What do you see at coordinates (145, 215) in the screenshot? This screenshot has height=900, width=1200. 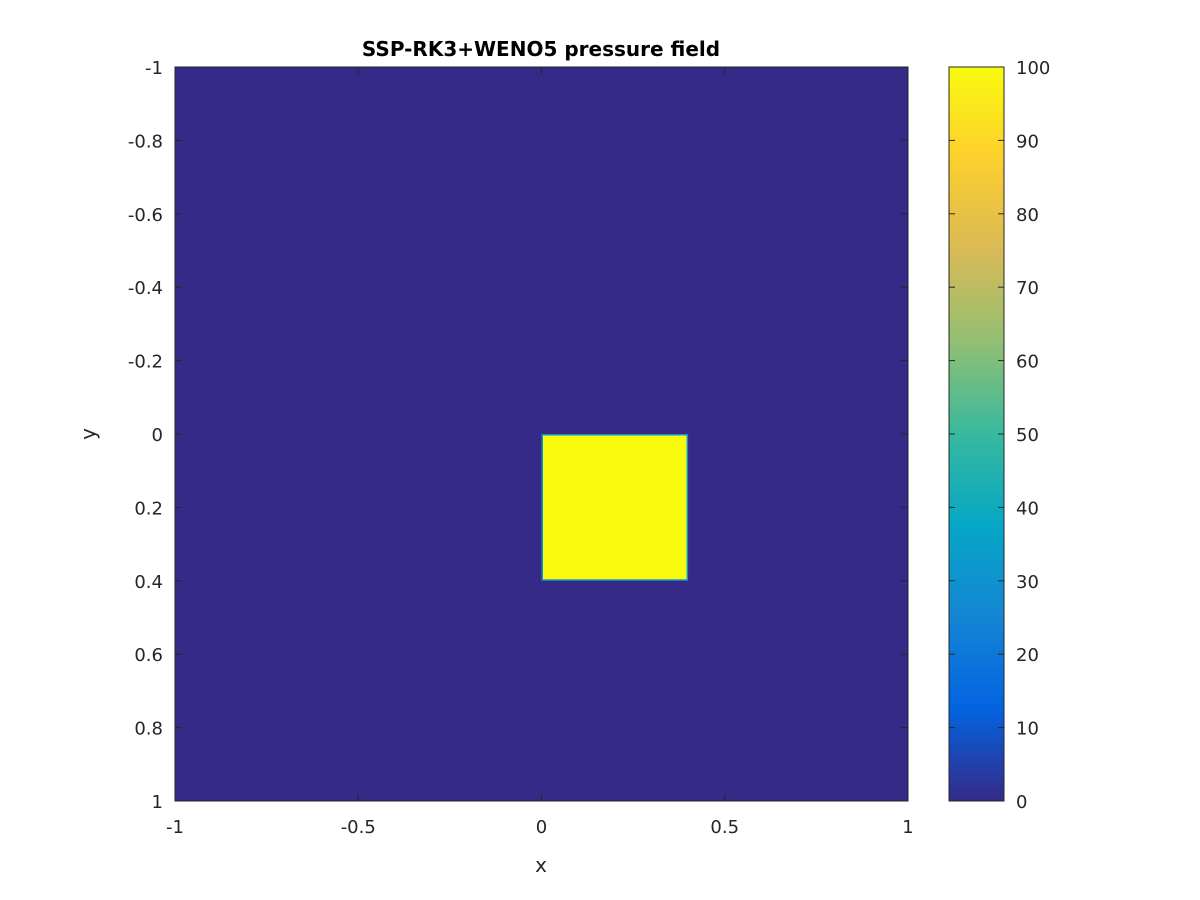 I see `y-tick-label: -0.6` at bounding box center [145, 215].